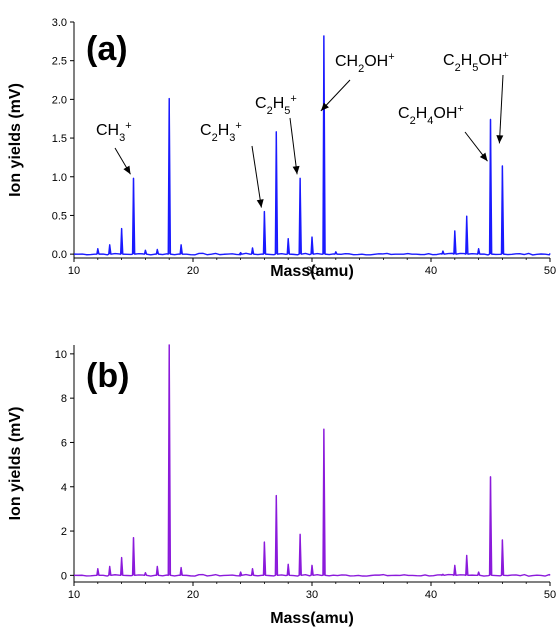 This screenshot has width=558, height=631. Describe the element at coordinates (64, 576) in the screenshot. I see `y-tick-label: 0` at that location.